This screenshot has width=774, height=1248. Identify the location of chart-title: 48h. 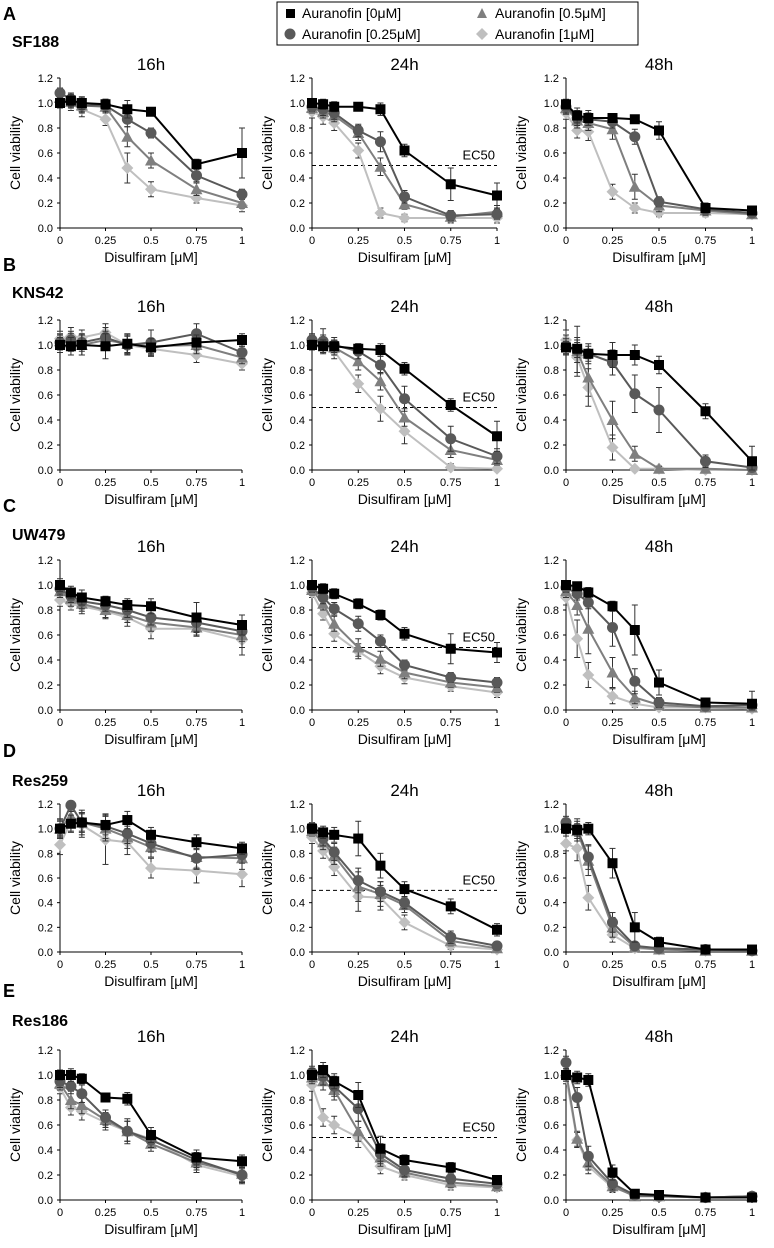
(659, 1036).